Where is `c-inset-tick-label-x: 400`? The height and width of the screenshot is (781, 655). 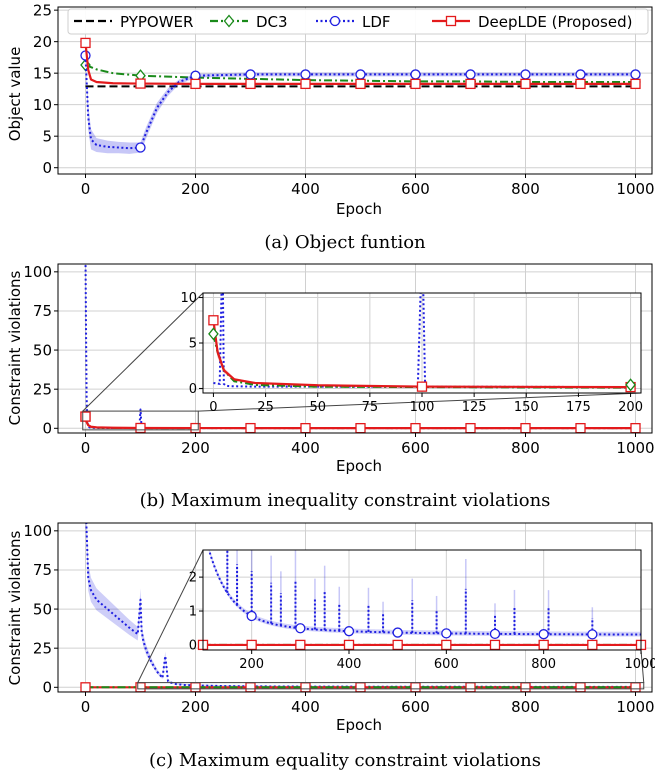
c-inset-tick-label-x: 400 is located at coordinates (349, 664).